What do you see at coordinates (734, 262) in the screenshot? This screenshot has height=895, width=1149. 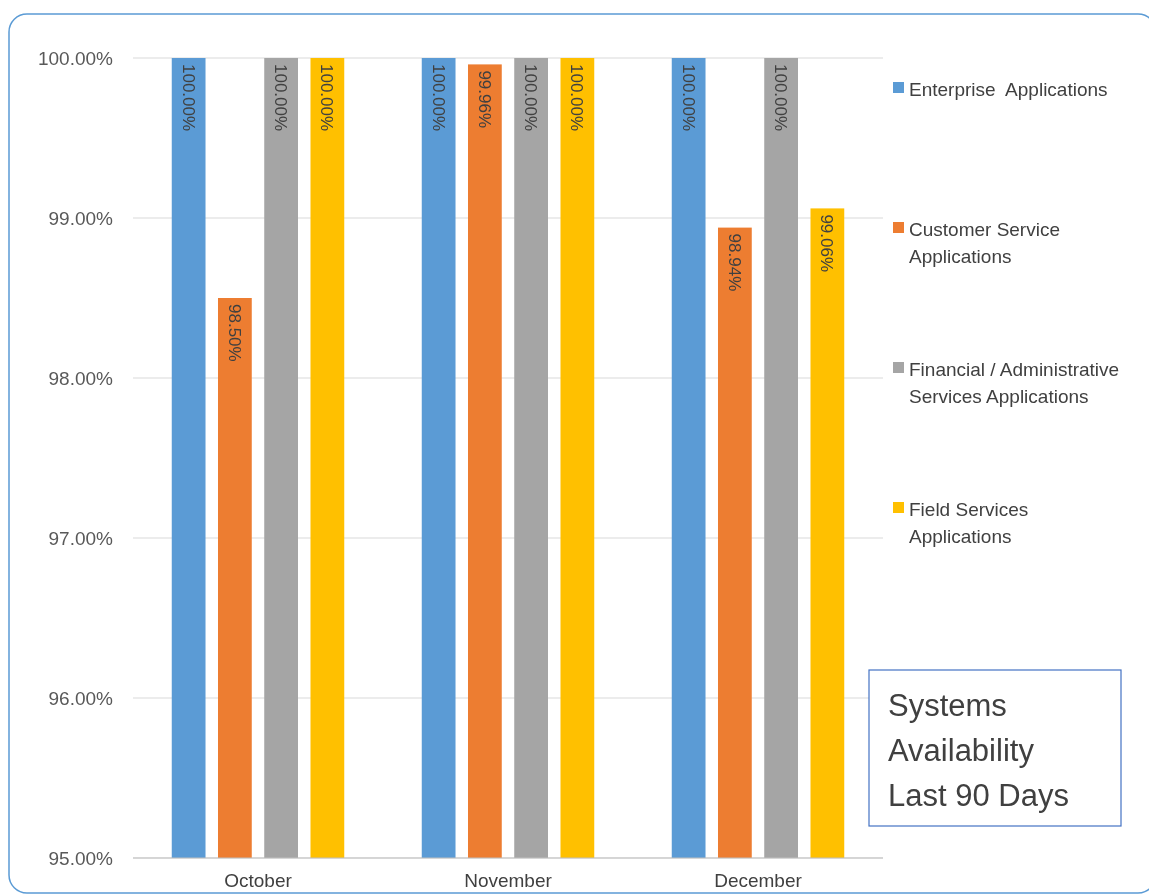 I see `data-label: 98.94%` at bounding box center [734, 262].